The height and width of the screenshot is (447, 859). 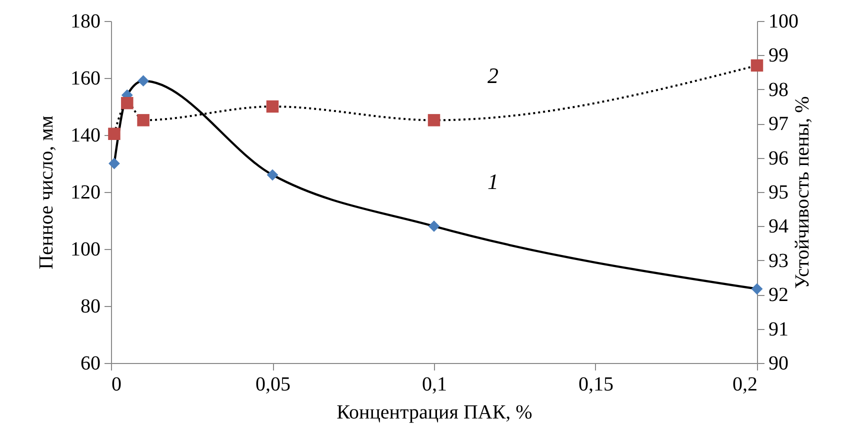 What do you see at coordinates (778, 158) in the screenshot?
I see `y2-tick-label: 96` at bounding box center [778, 158].